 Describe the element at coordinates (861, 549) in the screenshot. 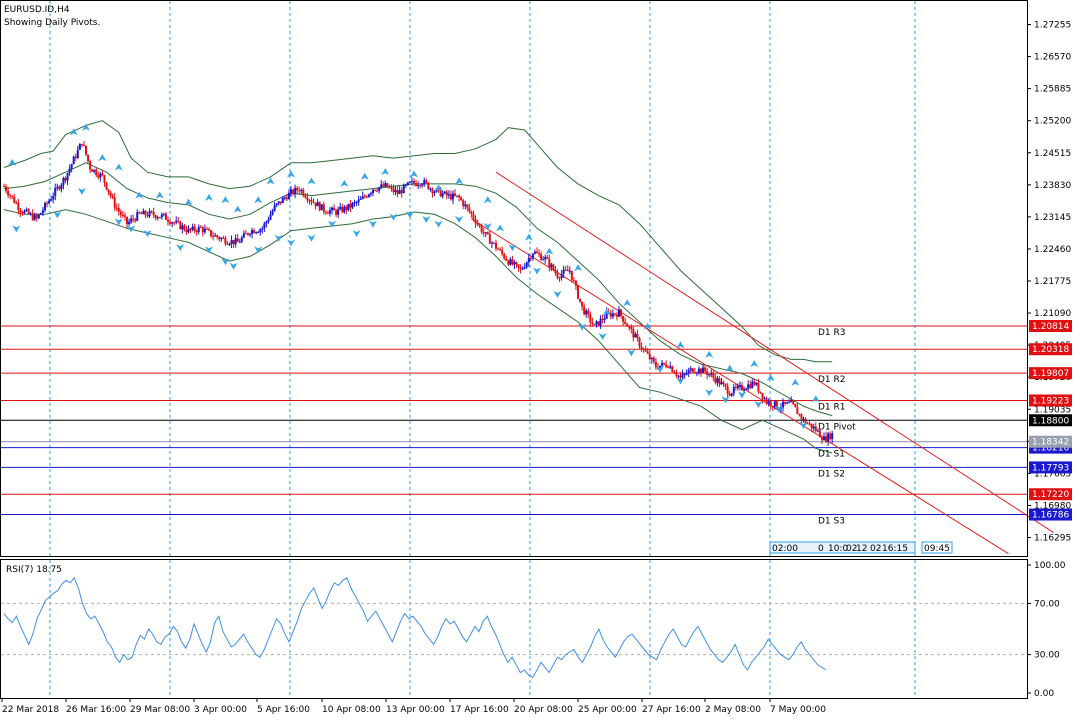

I see `time-box-label: 12` at that location.